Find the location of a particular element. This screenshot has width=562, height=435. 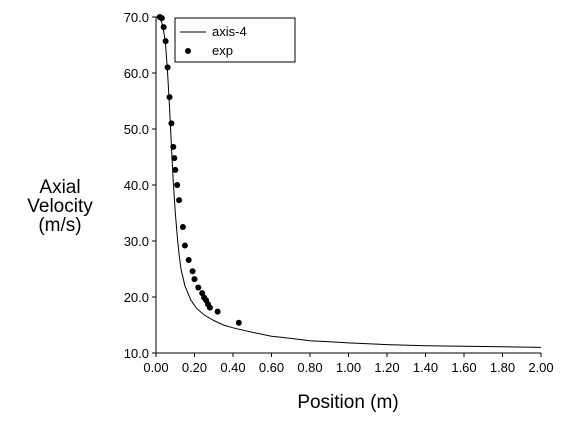

x-tick-label: 1.00 is located at coordinates (348, 367).